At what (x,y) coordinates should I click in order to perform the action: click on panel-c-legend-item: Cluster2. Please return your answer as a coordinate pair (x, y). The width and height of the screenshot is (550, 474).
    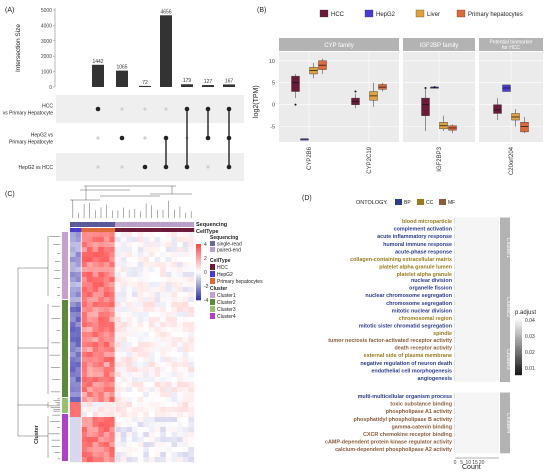
    Looking at the image, I should click on (226, 303).